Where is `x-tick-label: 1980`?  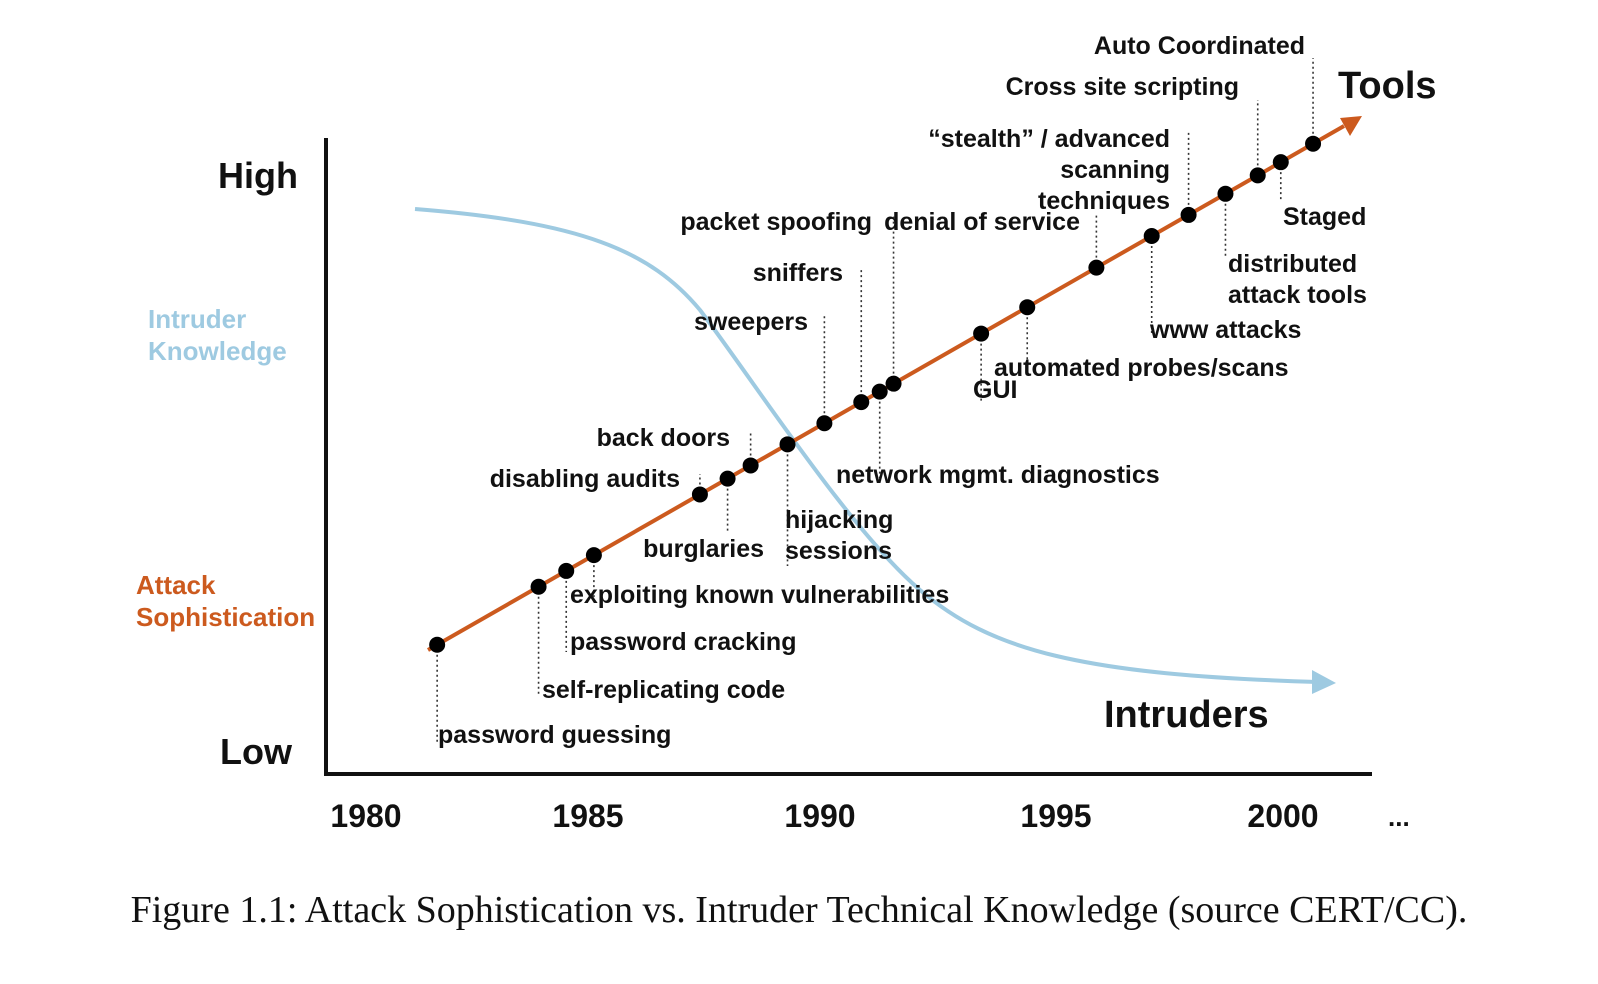 x-tick-label: 1980 is located at coordinates (365, 816).